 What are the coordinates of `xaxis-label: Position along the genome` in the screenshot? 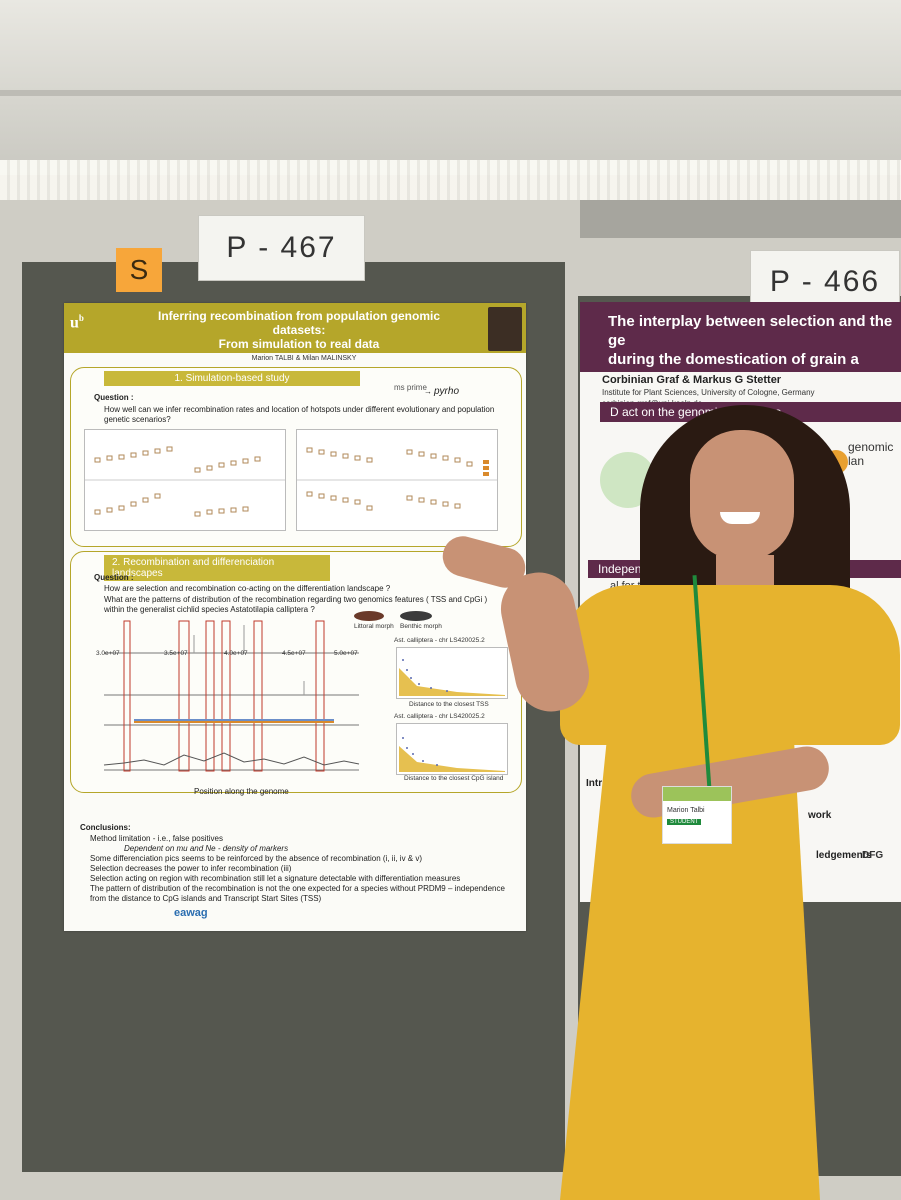 It's located at (241, 791).